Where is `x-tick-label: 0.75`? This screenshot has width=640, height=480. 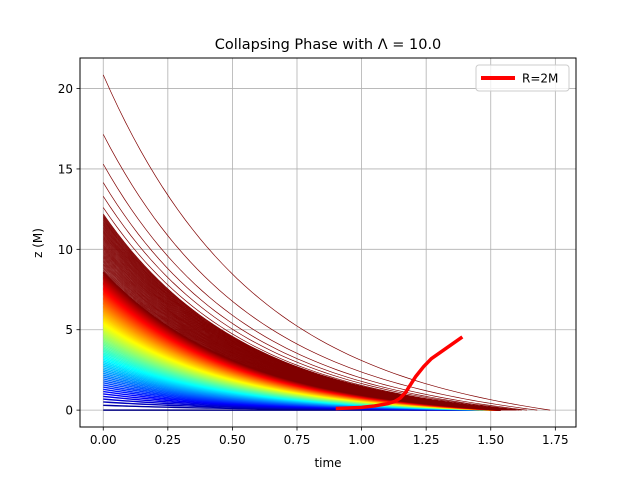 x-tick-label: 0.75 is located at coordinates (297, 440).